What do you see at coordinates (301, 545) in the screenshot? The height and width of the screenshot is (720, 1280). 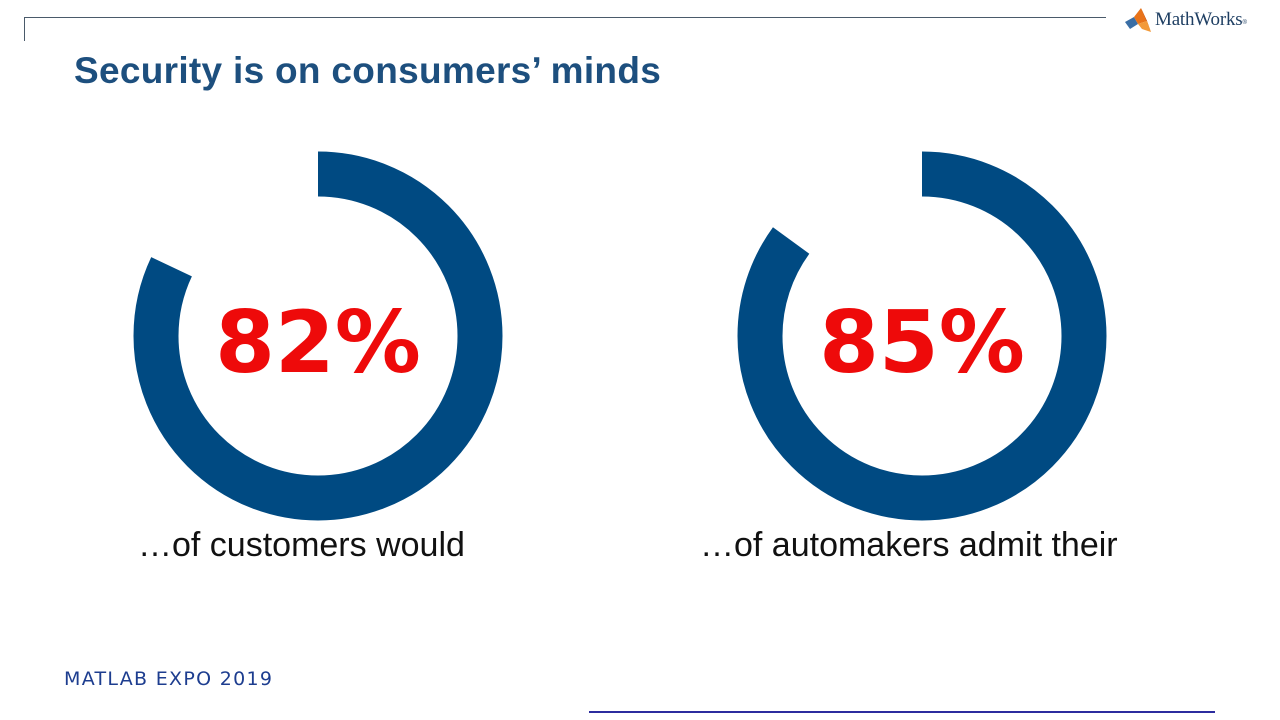 I see `donut-caption: …of customers would` at bounding box center [301, 545].